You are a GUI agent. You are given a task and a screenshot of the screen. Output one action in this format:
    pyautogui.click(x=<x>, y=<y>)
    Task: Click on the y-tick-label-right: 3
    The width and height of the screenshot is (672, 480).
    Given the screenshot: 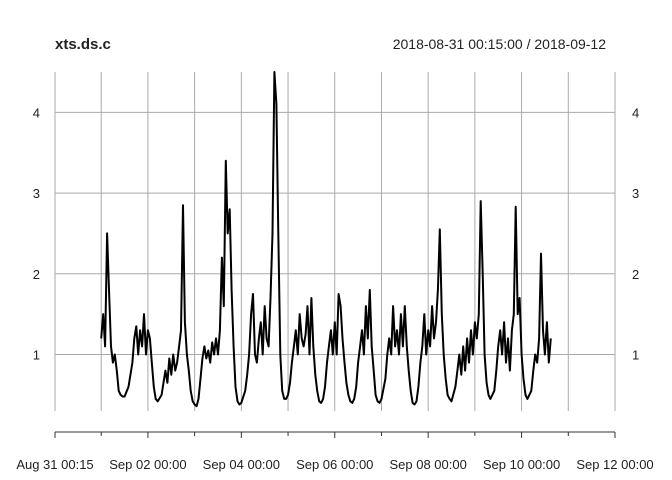 What is the action you would take?
    pyautogui.click(x=635, y=193)
    